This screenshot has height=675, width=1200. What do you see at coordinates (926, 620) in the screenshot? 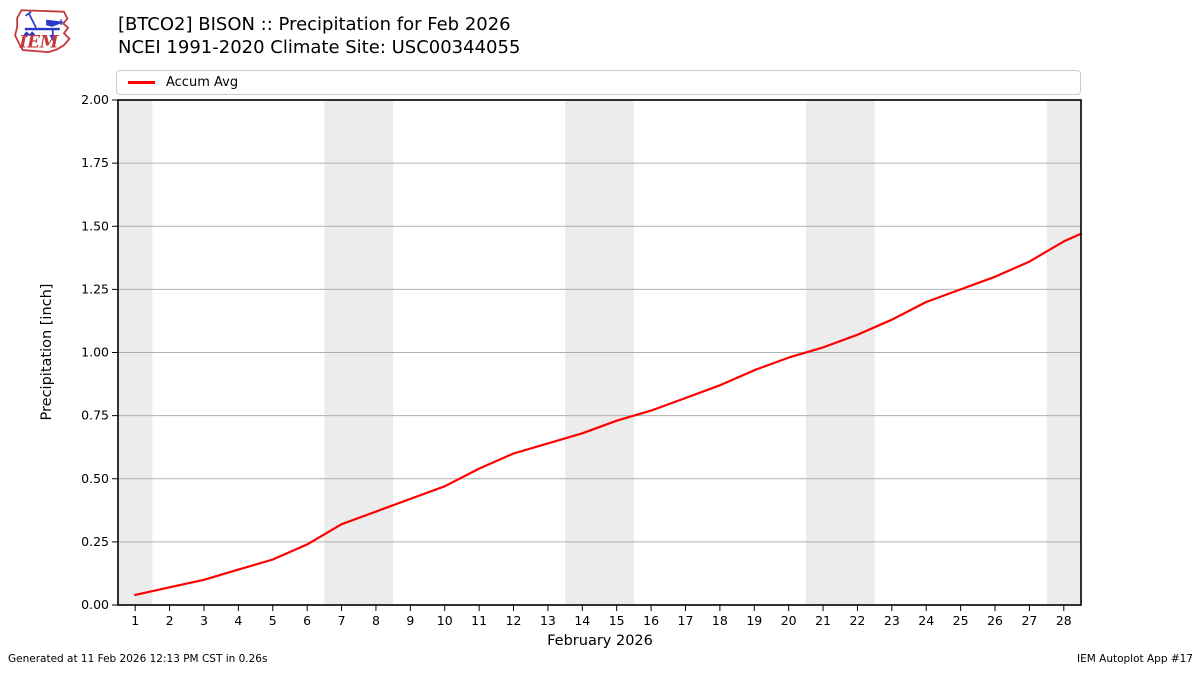
I see `x-tick-label: 24` at bounding box center [926, 620].